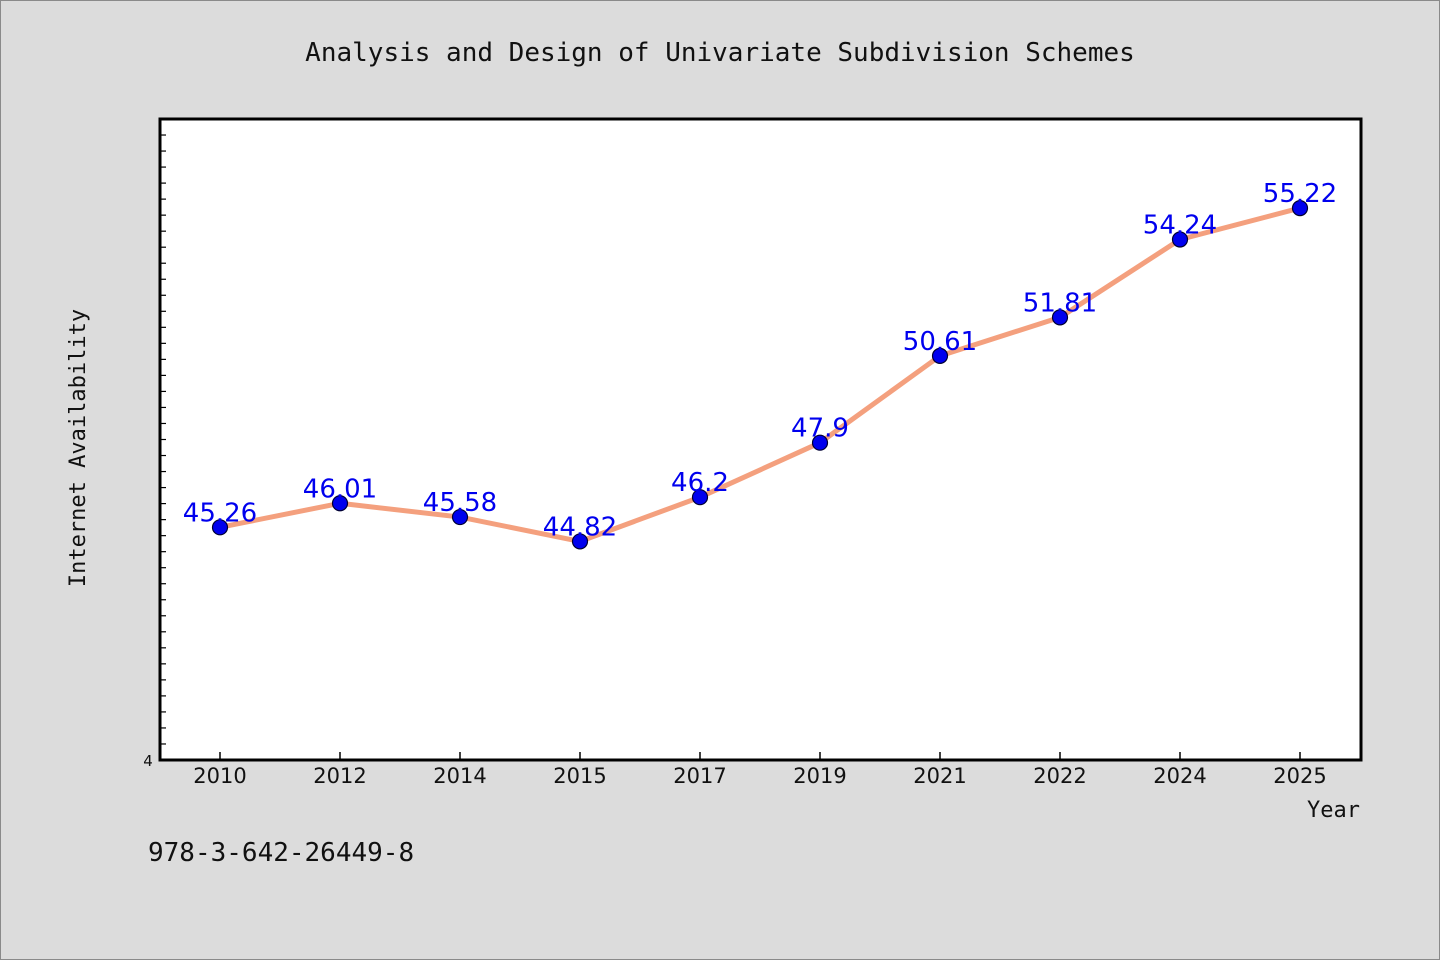  What do you see at coordinates (340, 489) in the screenshot?
I see `data-label-2012: 46.01` at bounding box center [340, 489].